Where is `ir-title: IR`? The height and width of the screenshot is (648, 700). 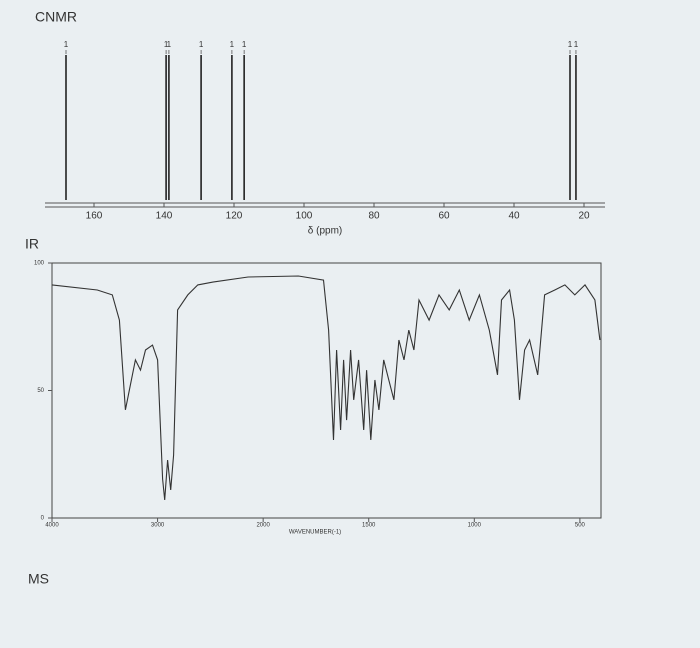
ir-title: IR is located at coordinates (32, 244).